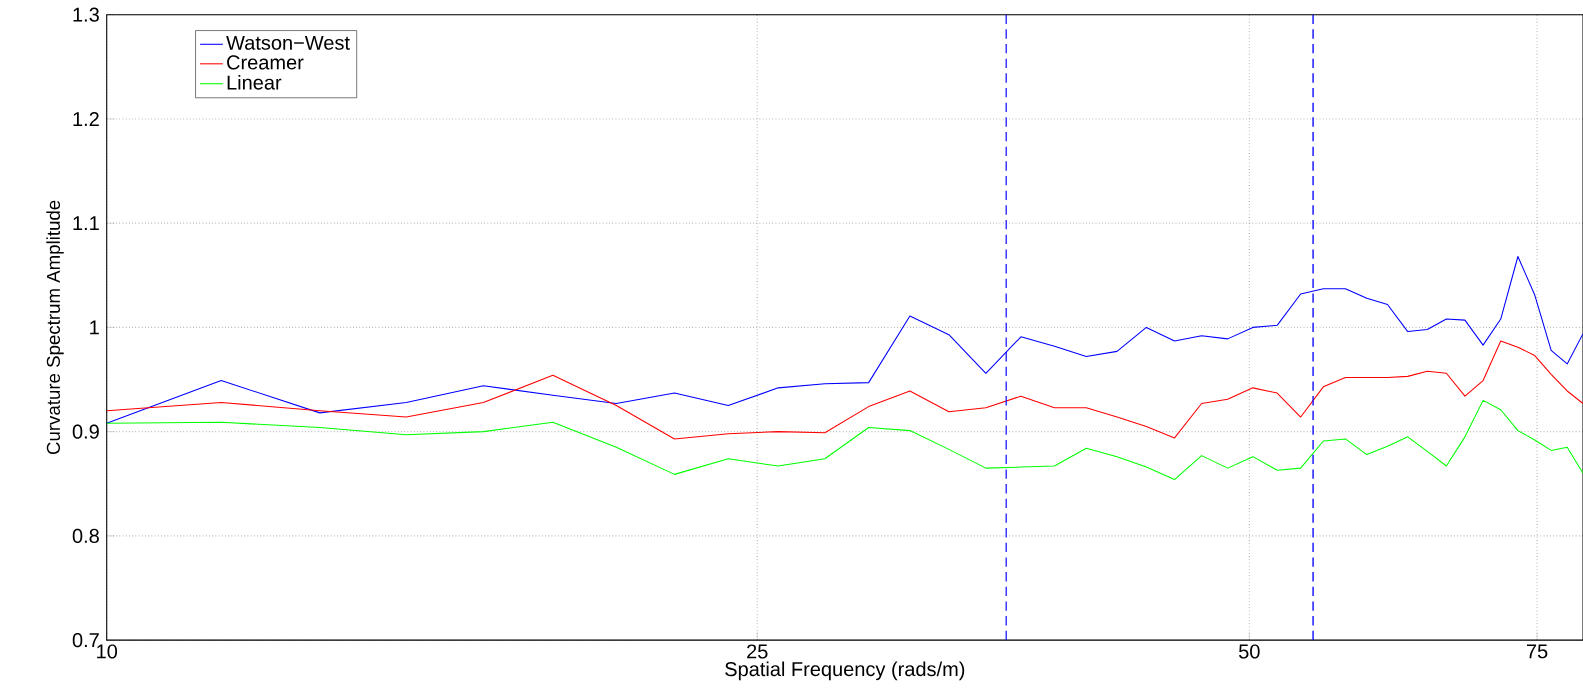 This screenshot has width=1583, height=689. I want to click on y-tick-label: 1.1, so click(86, 223).